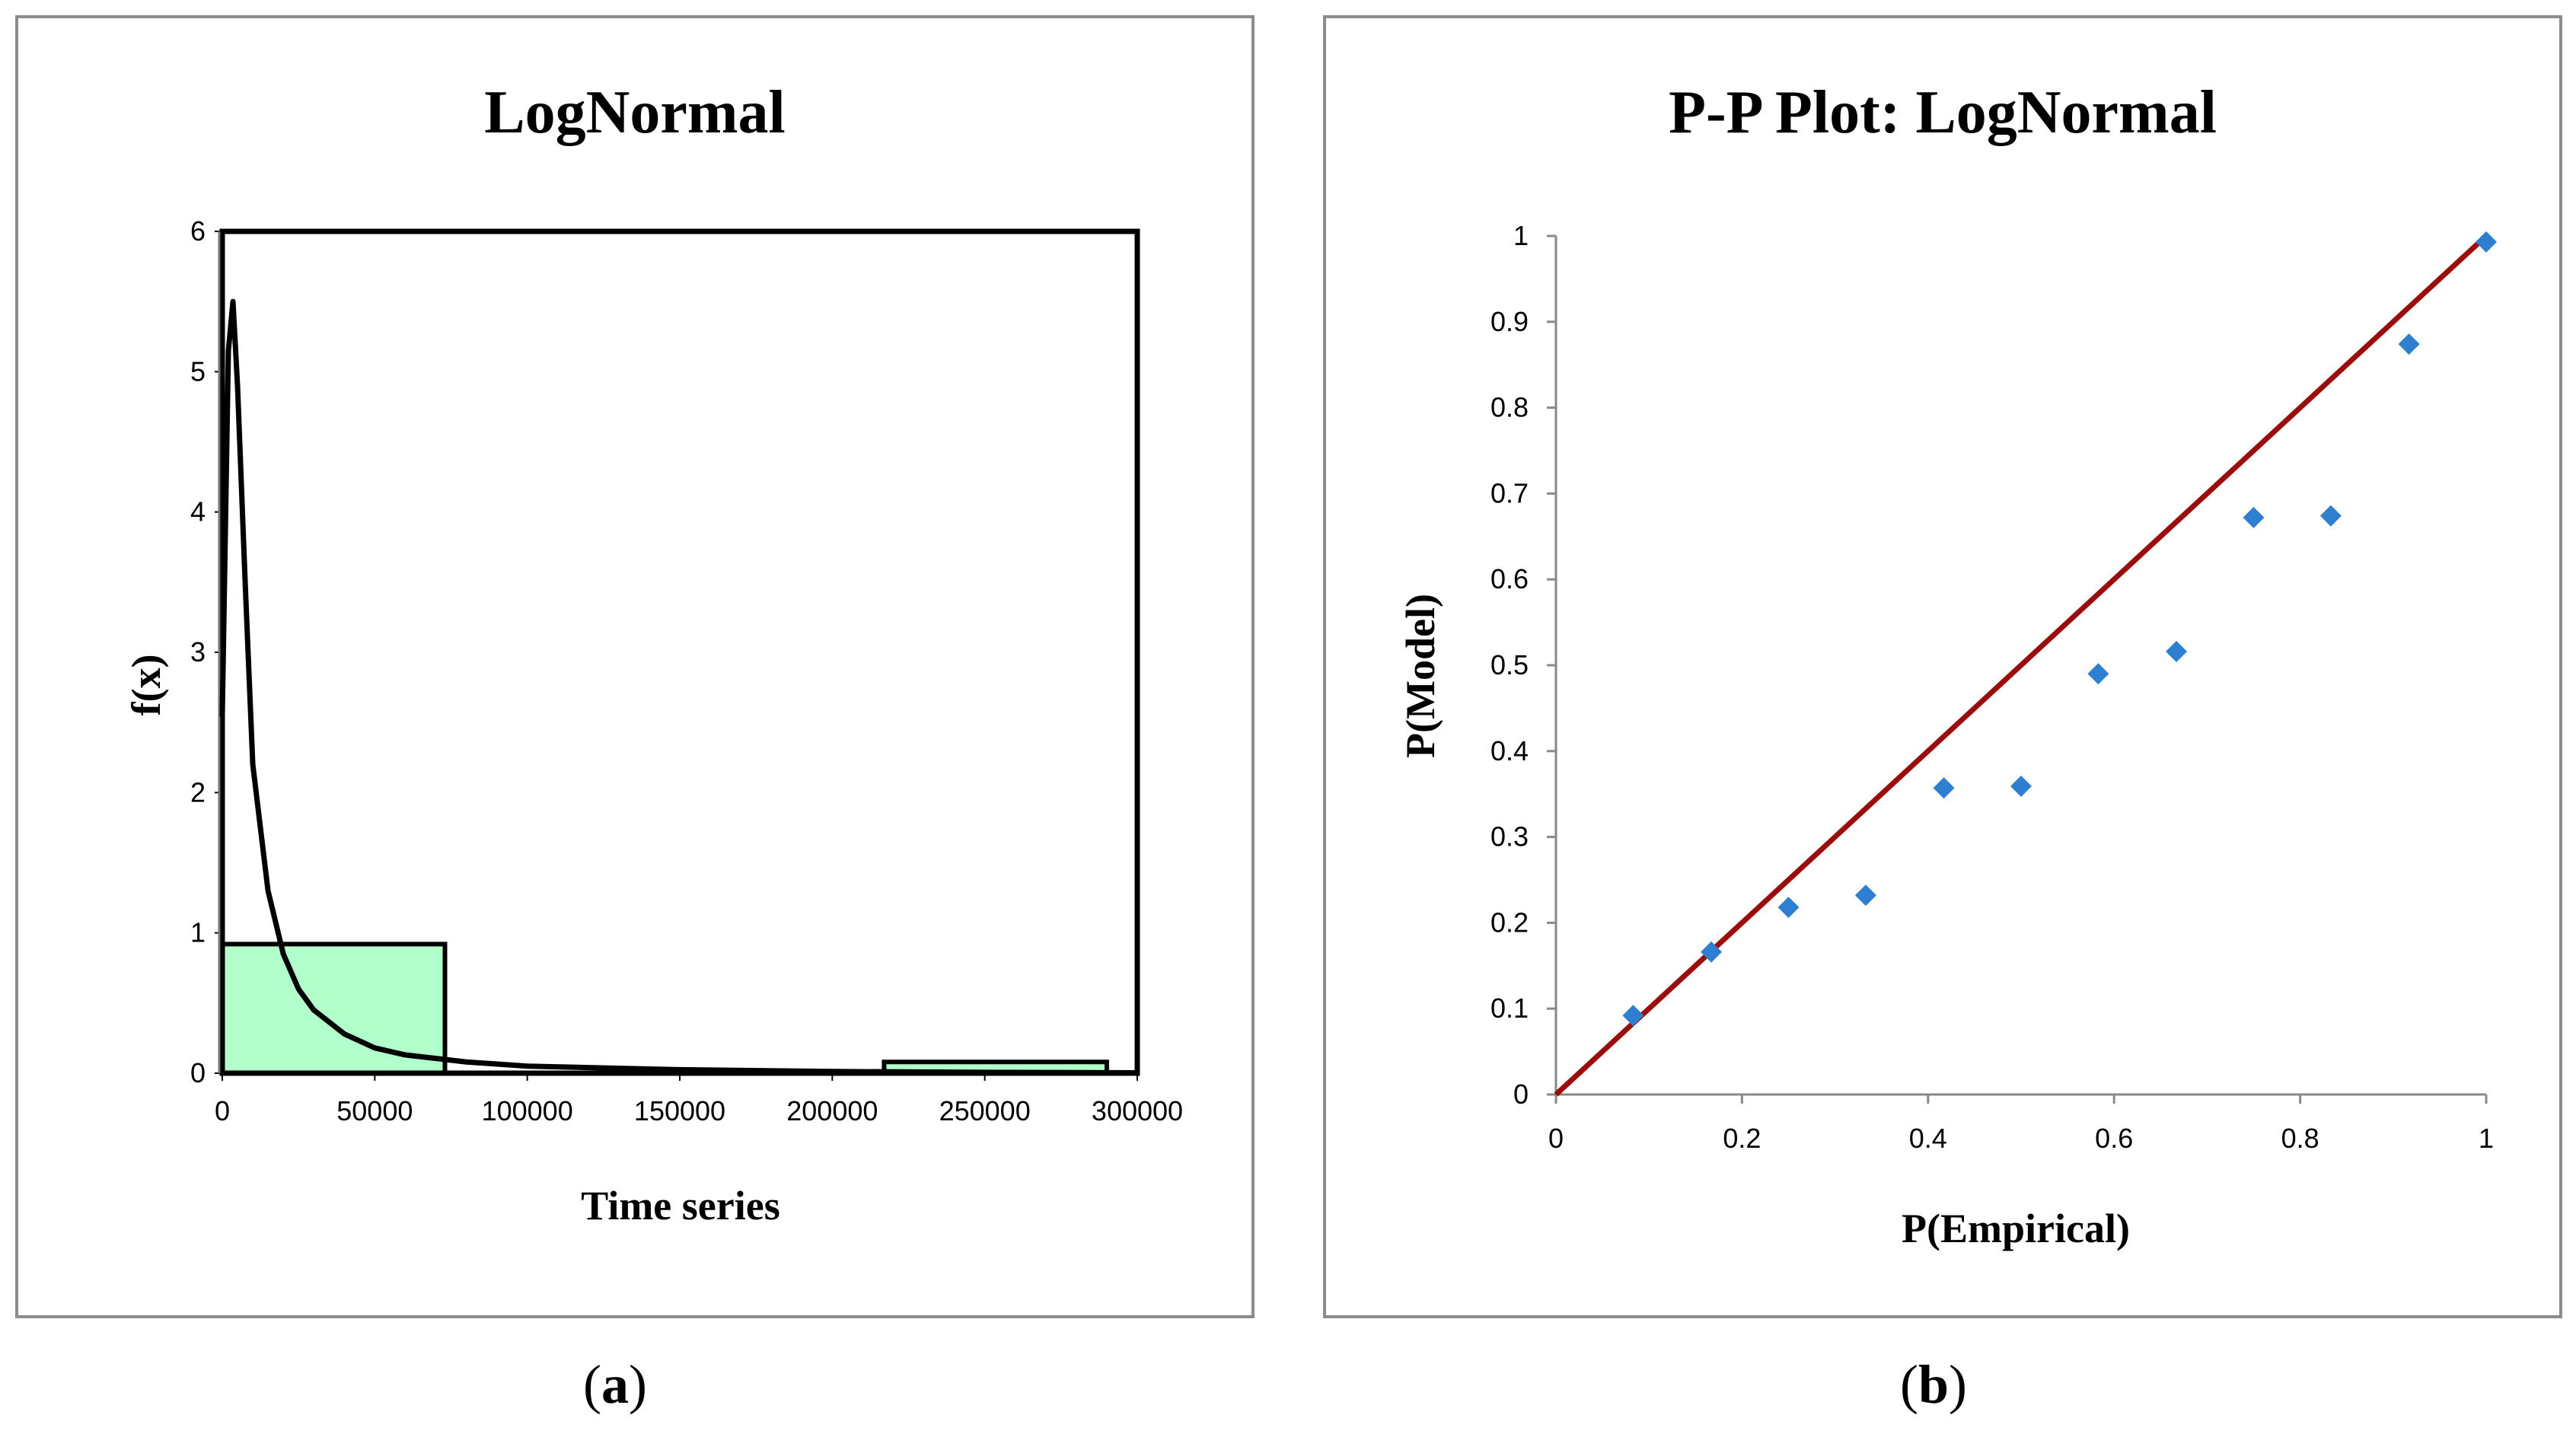 This screenshot has height=1437, width=2576. What do you see at coordinates (146, 685) in the screenshot?
I see `chart-a-y-label: f(x)` at bounding box center [146, 685].